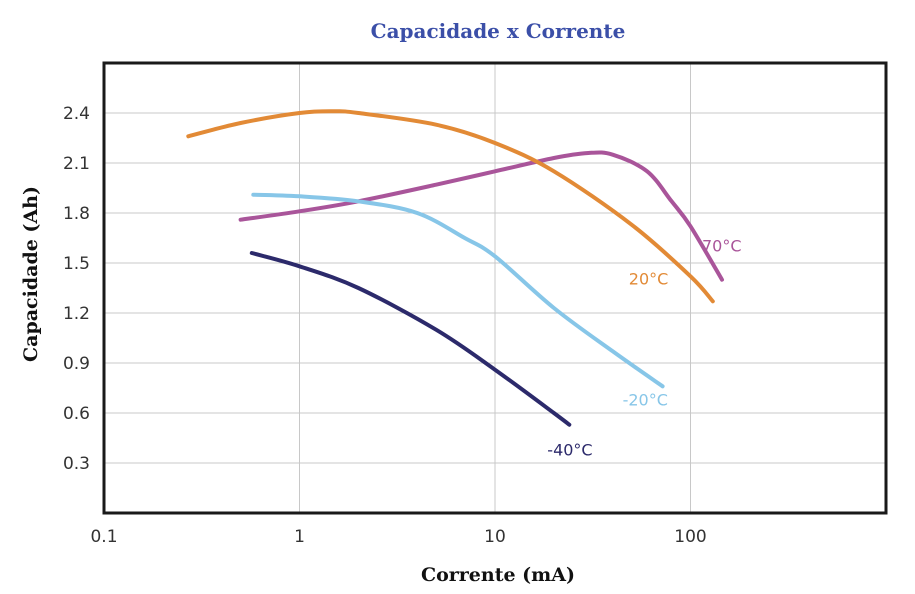 This screenshot has width=915, height=594. What do you see at coordinates (76, 364) in the screenshot?
I see `y-tick-label: 0.9` at bounding box center [76, 364].